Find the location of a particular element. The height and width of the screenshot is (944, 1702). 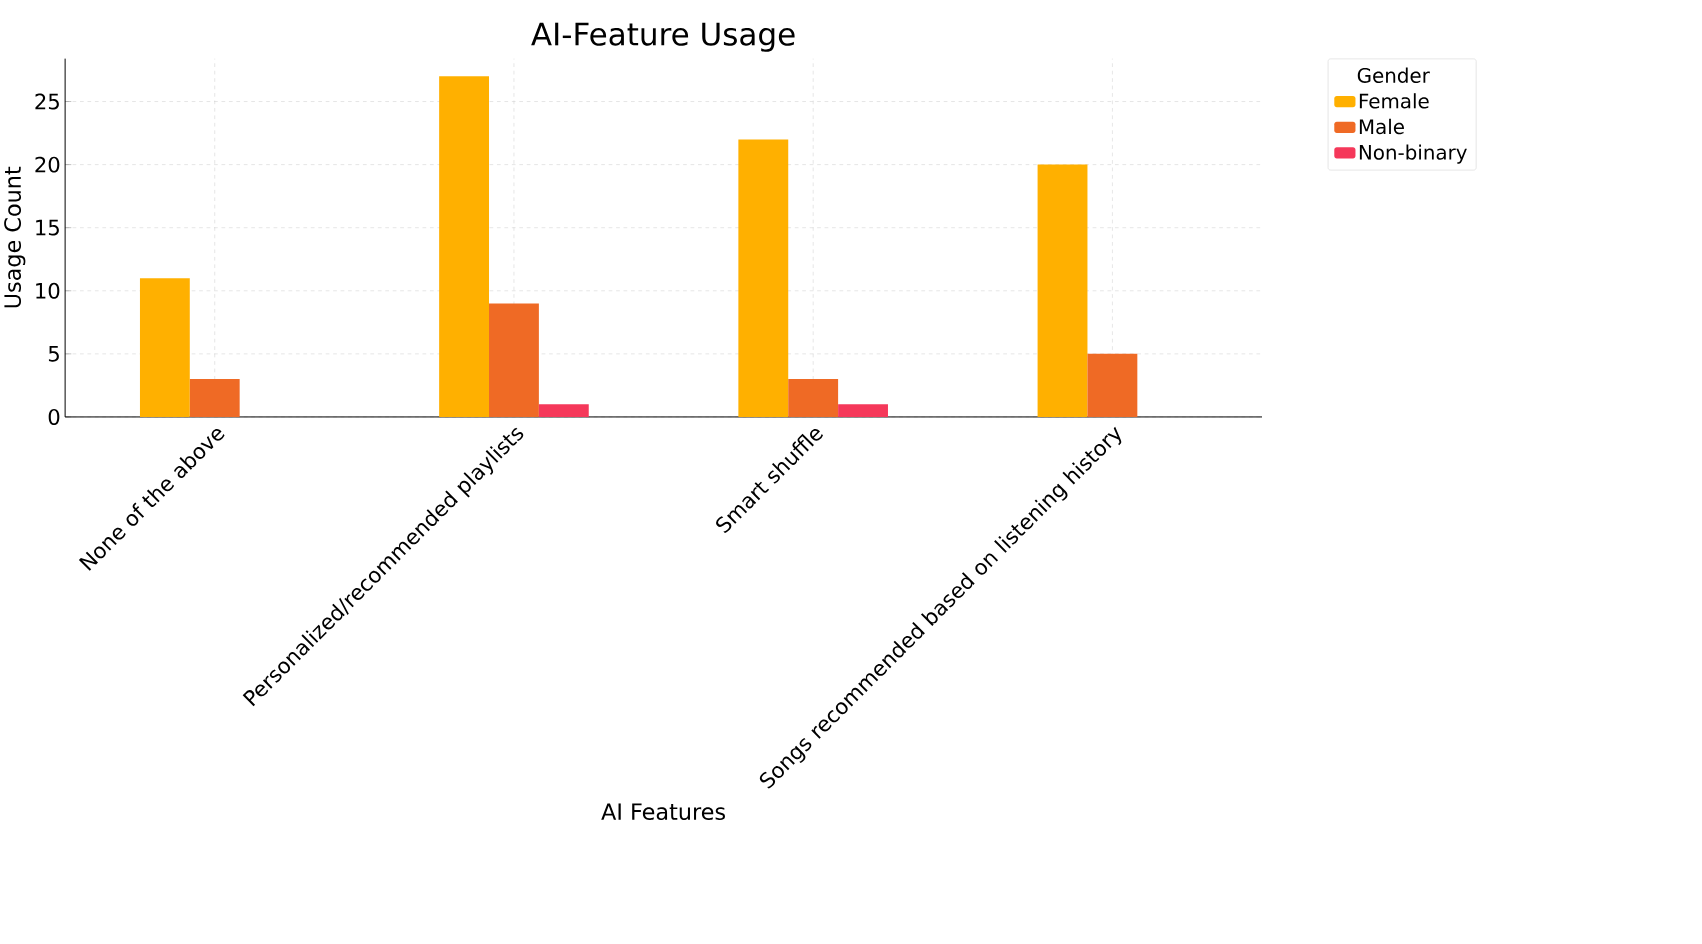

y-tick-label: 0 is located at coordinates (54, 417).